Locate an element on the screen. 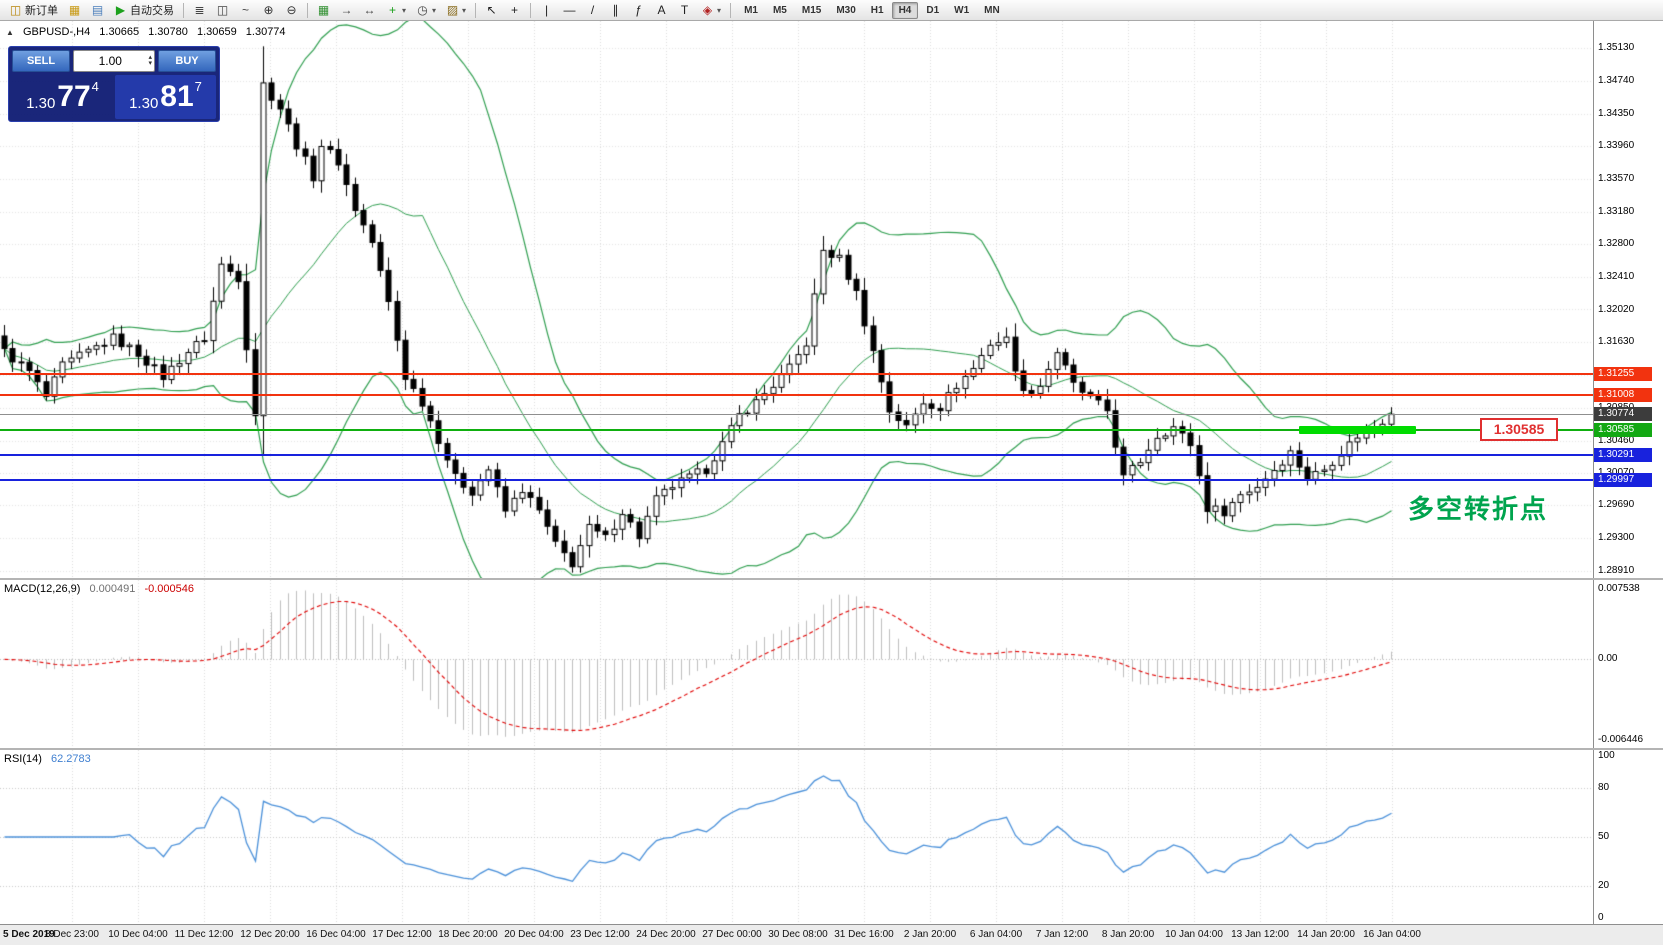  cursor-icon: ↖ is located at coordinates (491, 9).